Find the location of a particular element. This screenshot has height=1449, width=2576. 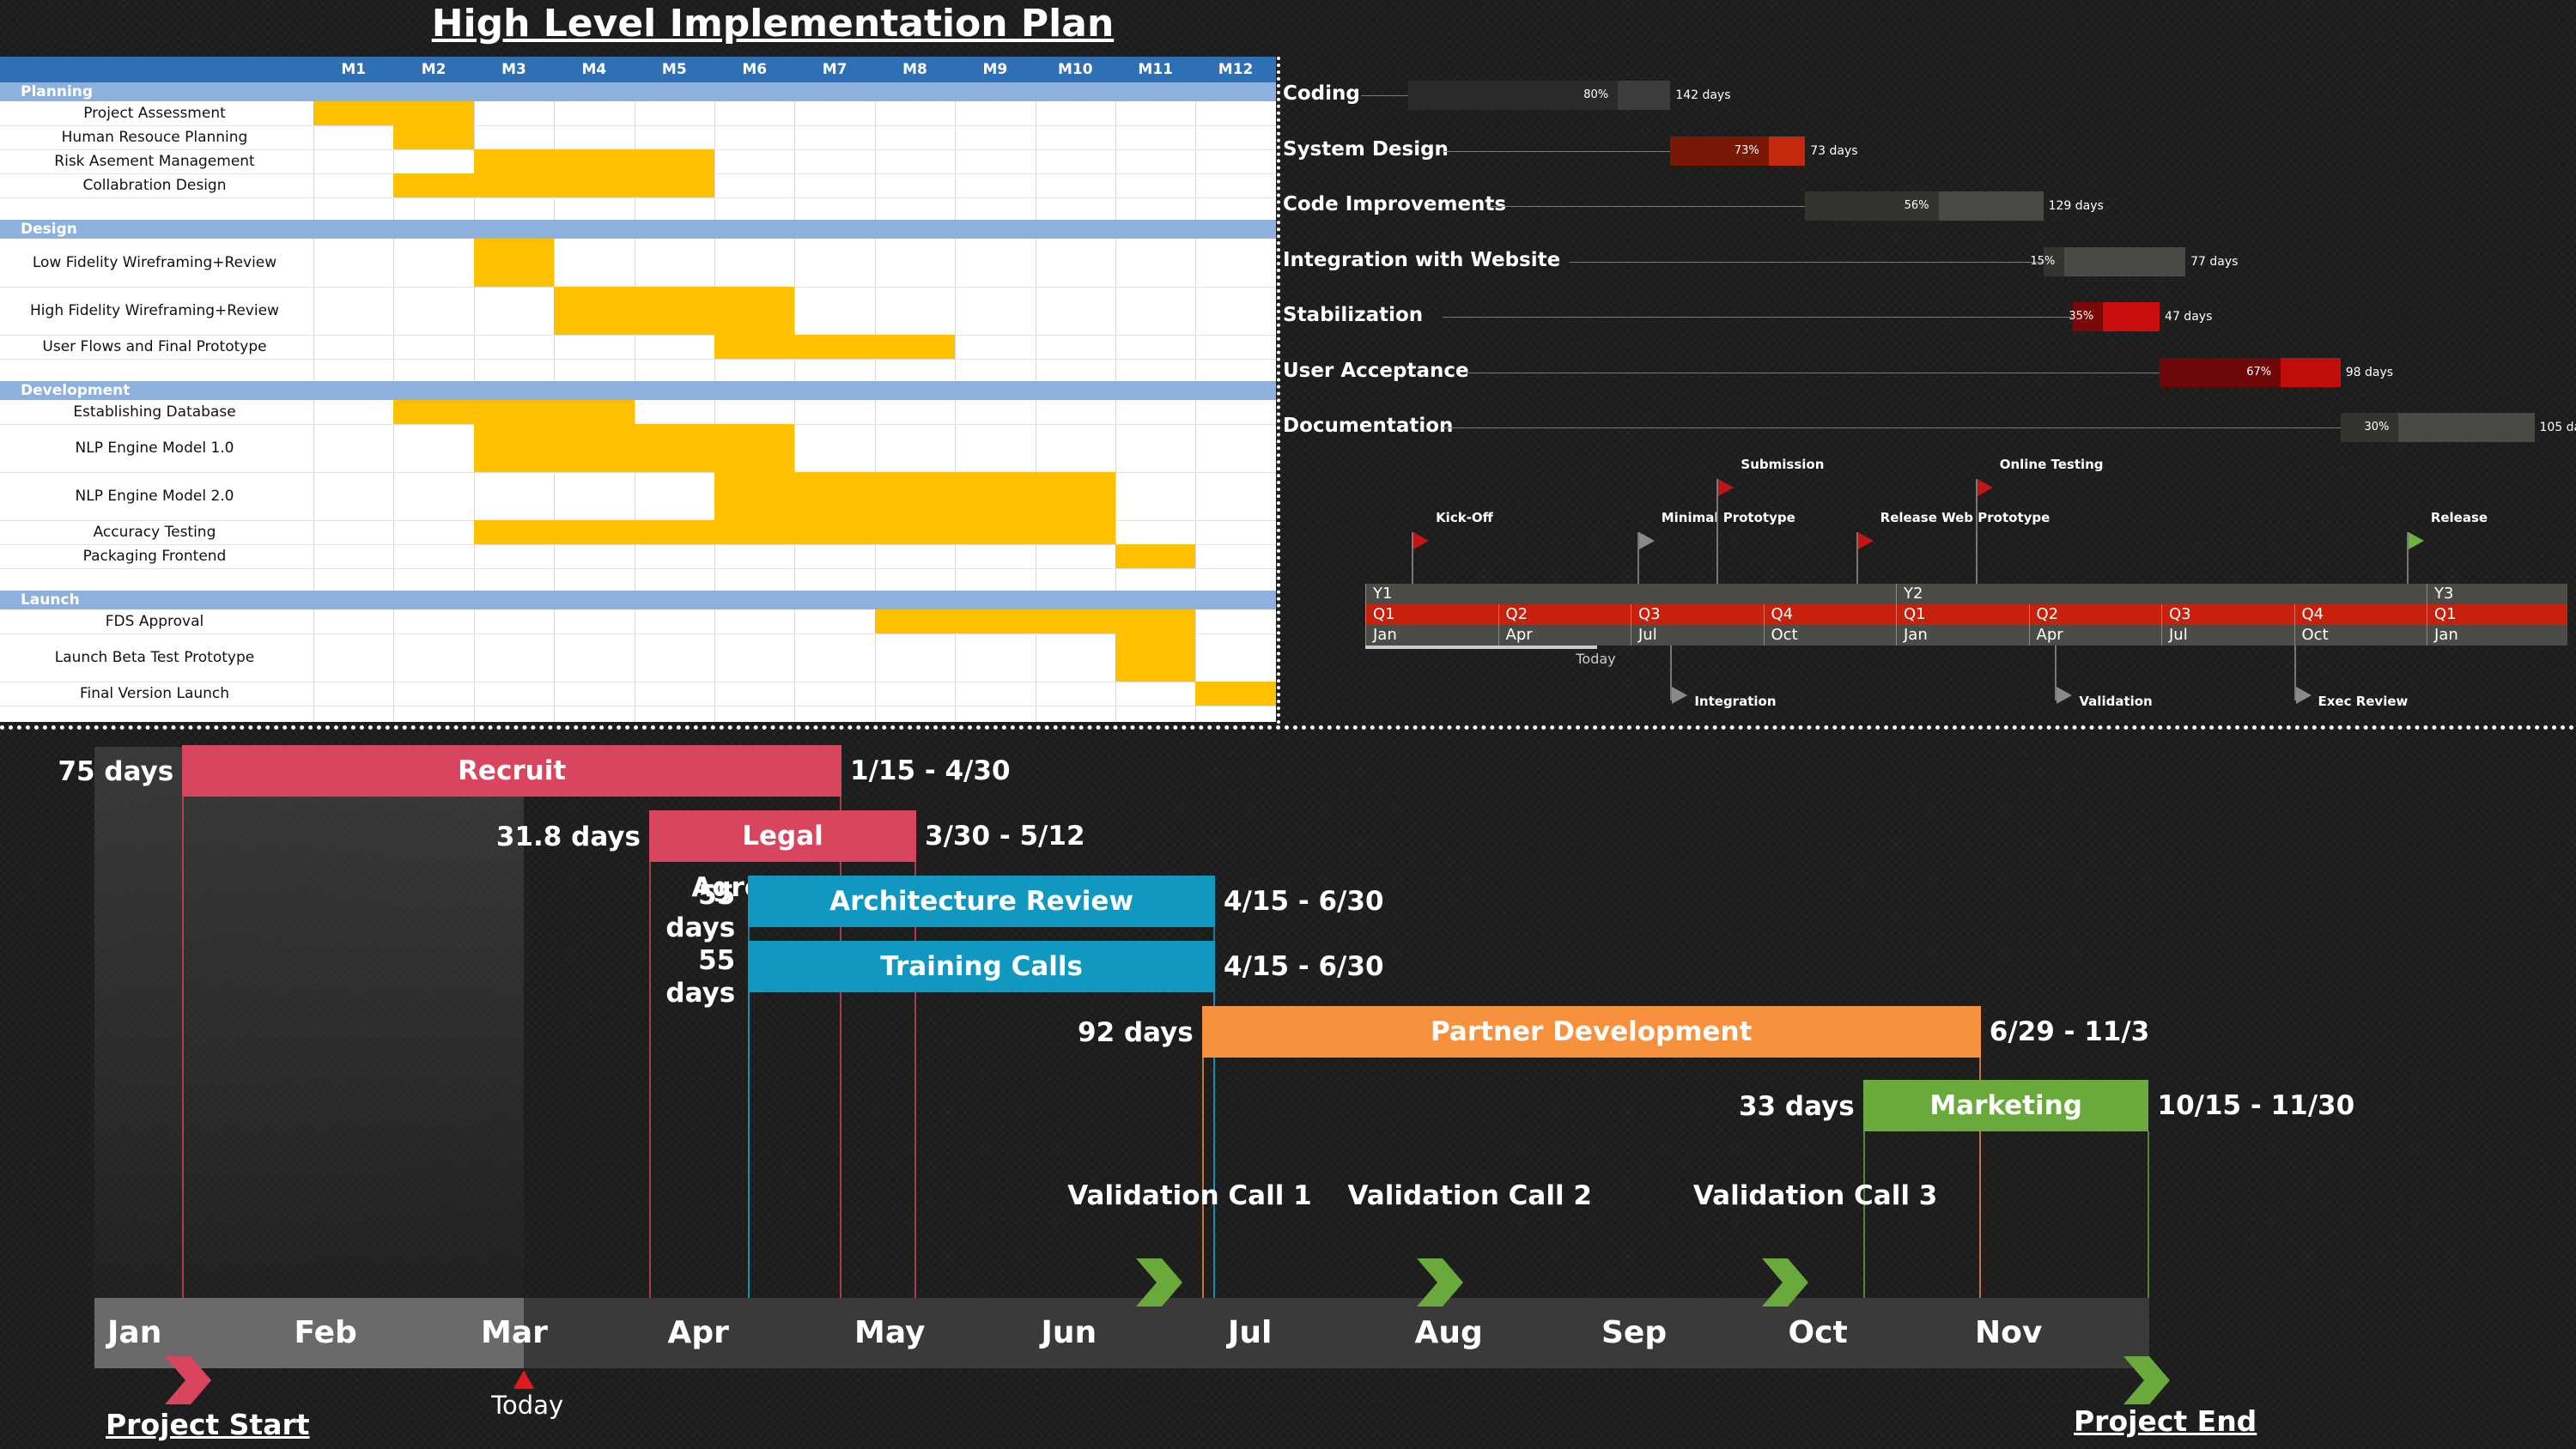

task-label: Risk Asement Management is located at coordinates (154, 161).